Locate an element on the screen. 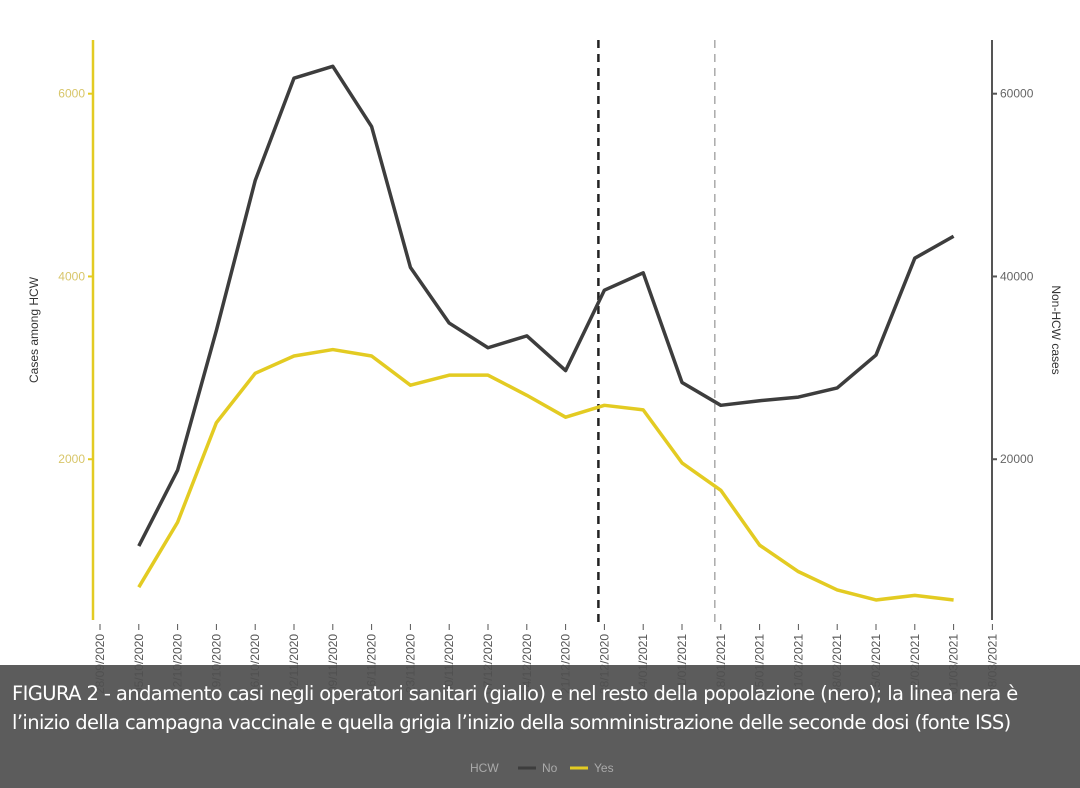 This screenshot has height=788, width=1080. y-tick-label: 6000 is located at coordinates (71, 94).